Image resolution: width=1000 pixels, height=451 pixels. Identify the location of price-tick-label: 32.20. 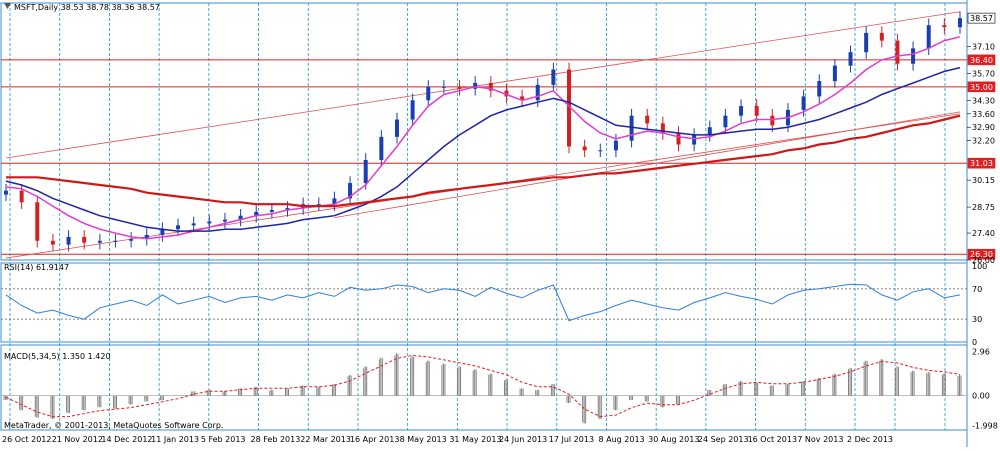
(983, 141).